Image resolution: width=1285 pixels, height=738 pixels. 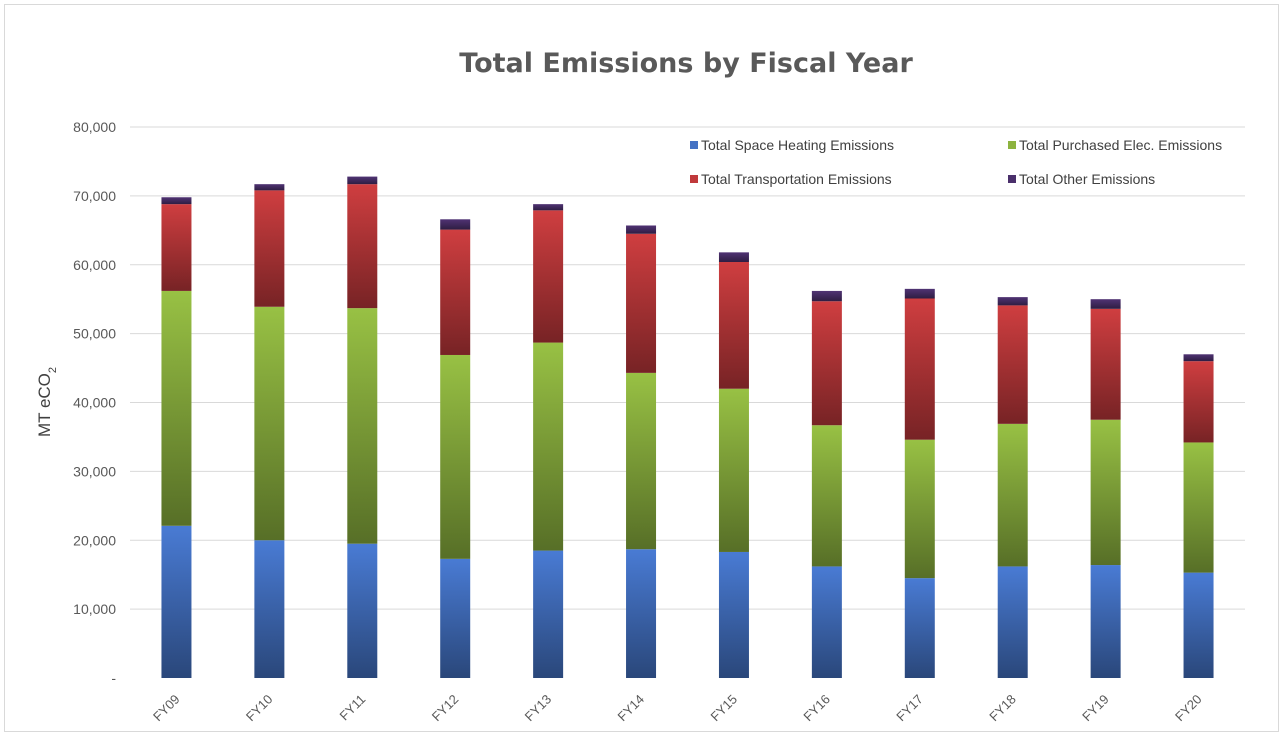 I want to click on y-tick-label: -, so click(x=113, y=678).